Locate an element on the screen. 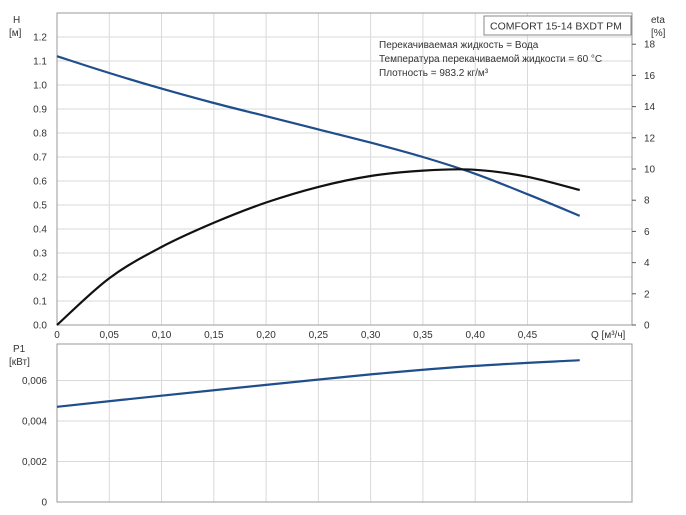 The width and height of the screenshot is (686, 515). p1-tick-label: 0,004 is located at coordinates (34, 421).